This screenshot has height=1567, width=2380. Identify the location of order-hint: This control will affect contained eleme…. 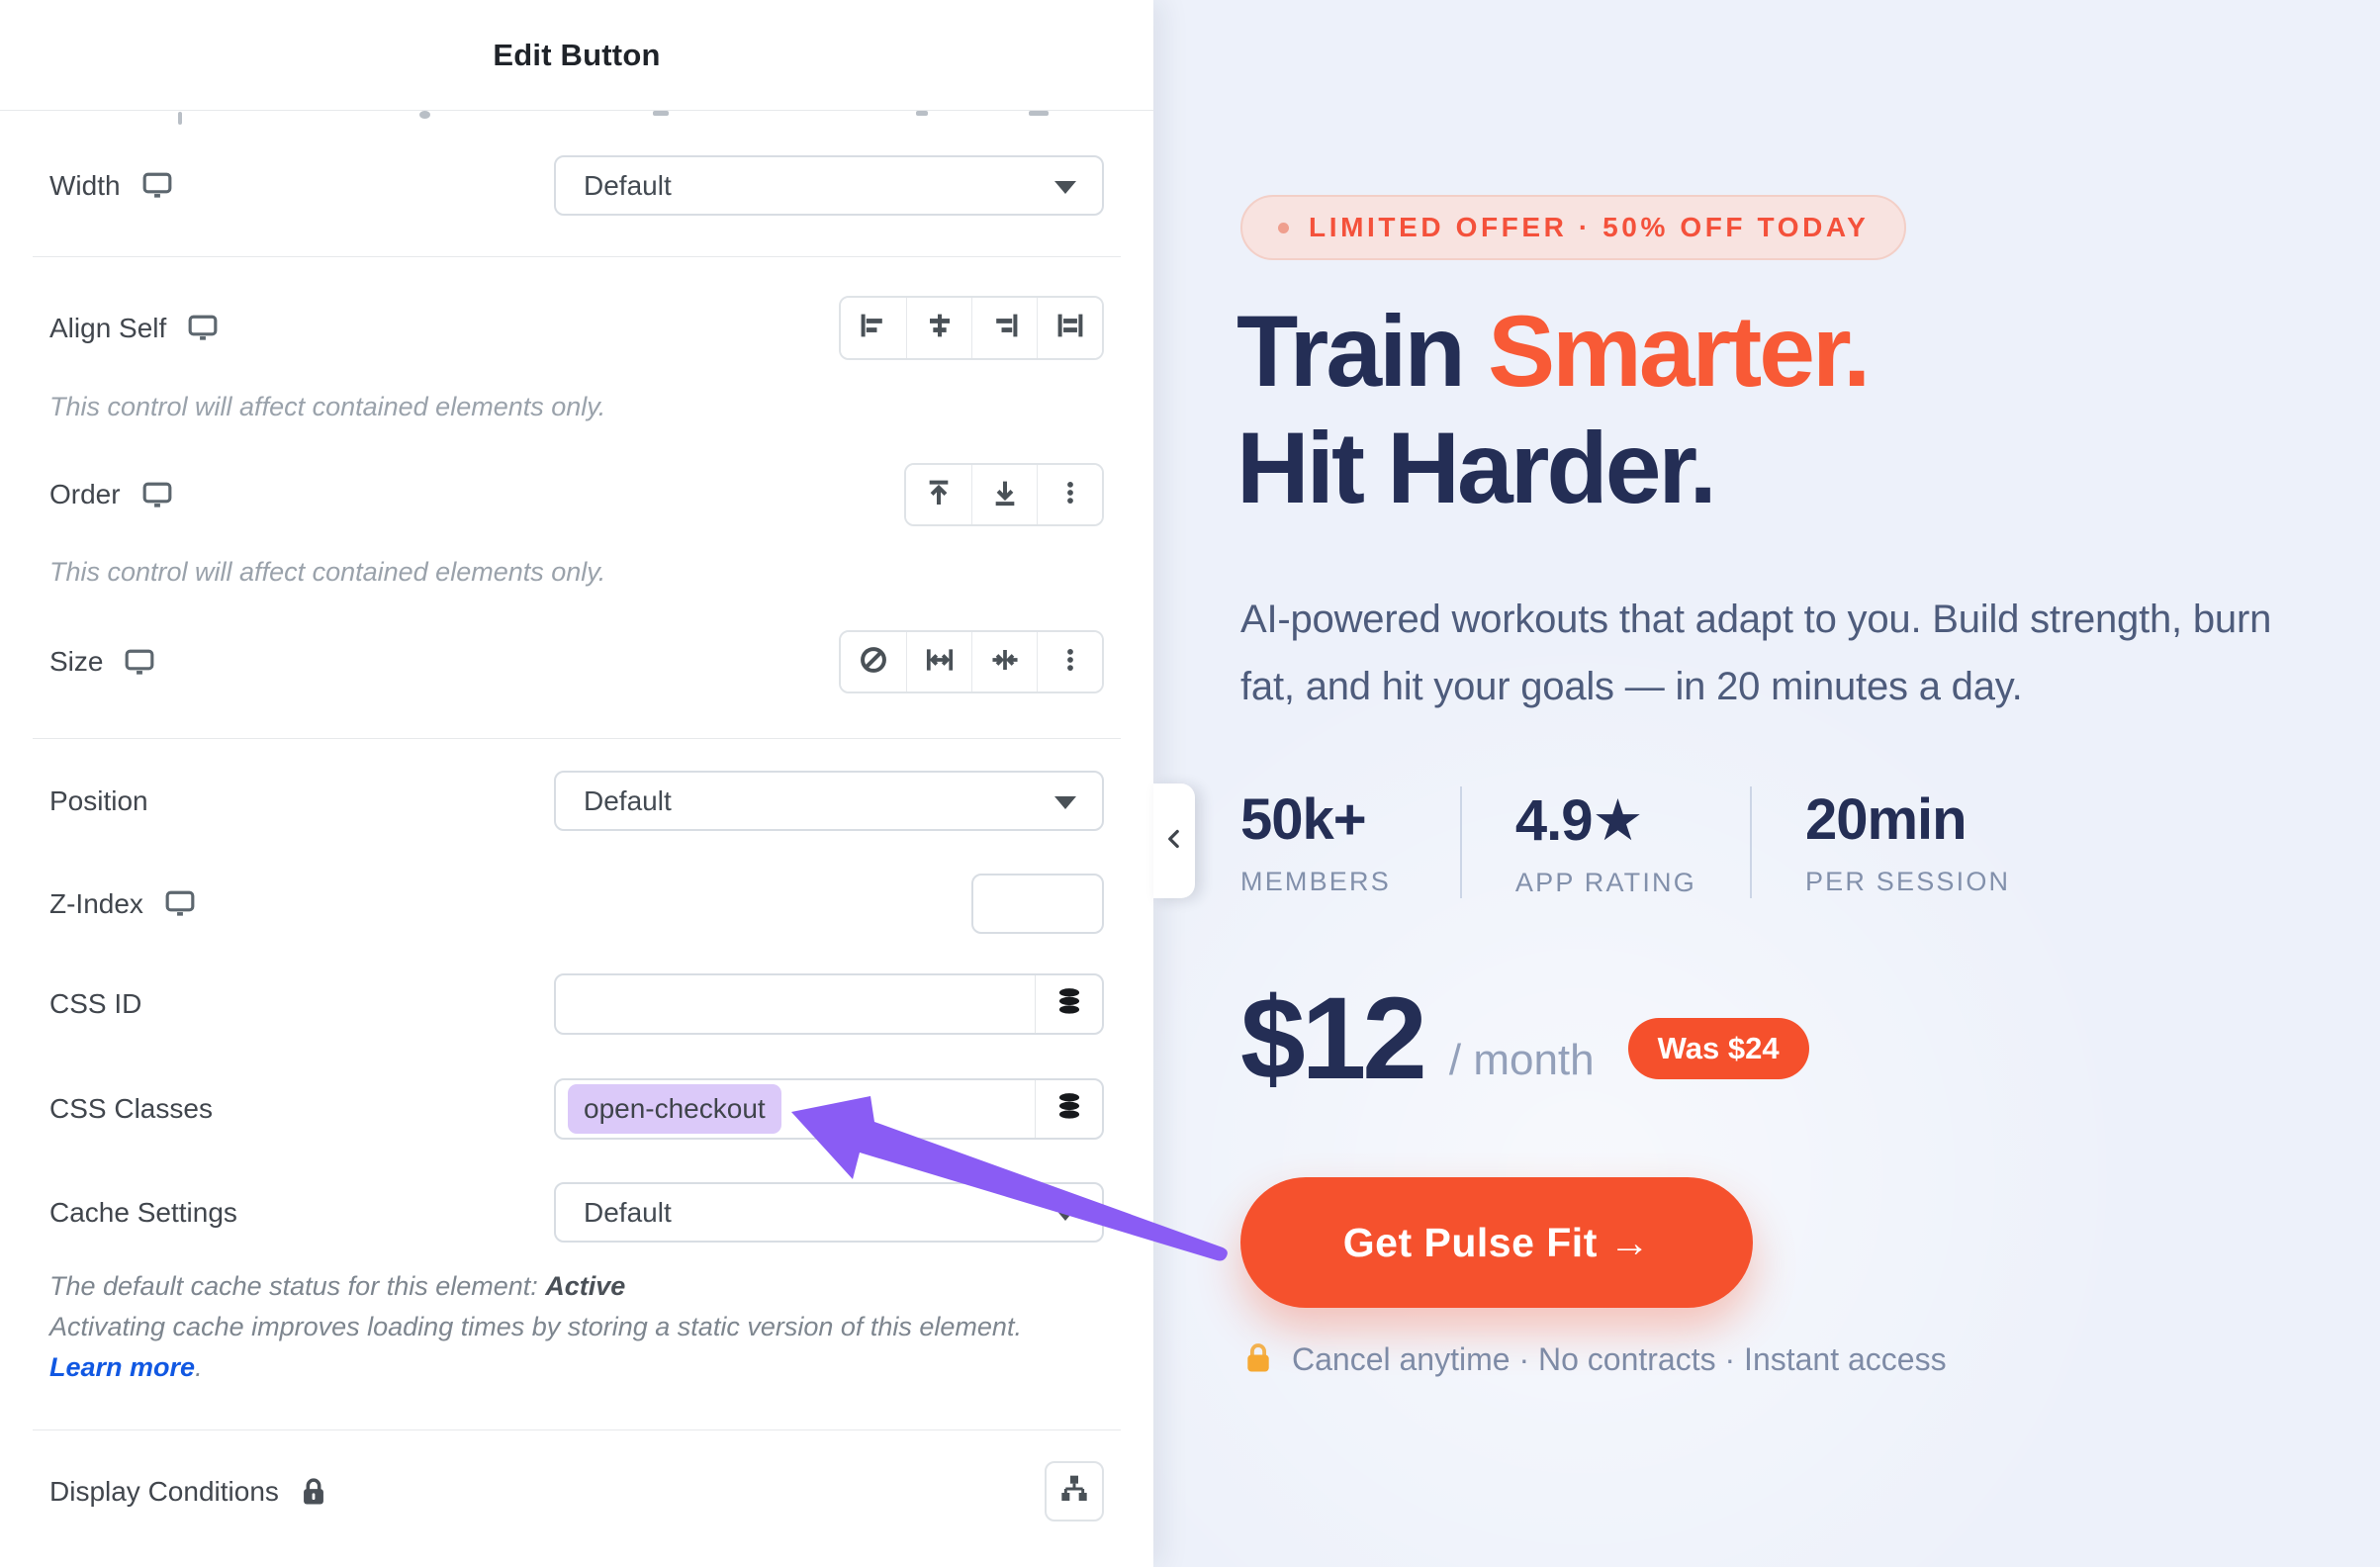
(327, 572).